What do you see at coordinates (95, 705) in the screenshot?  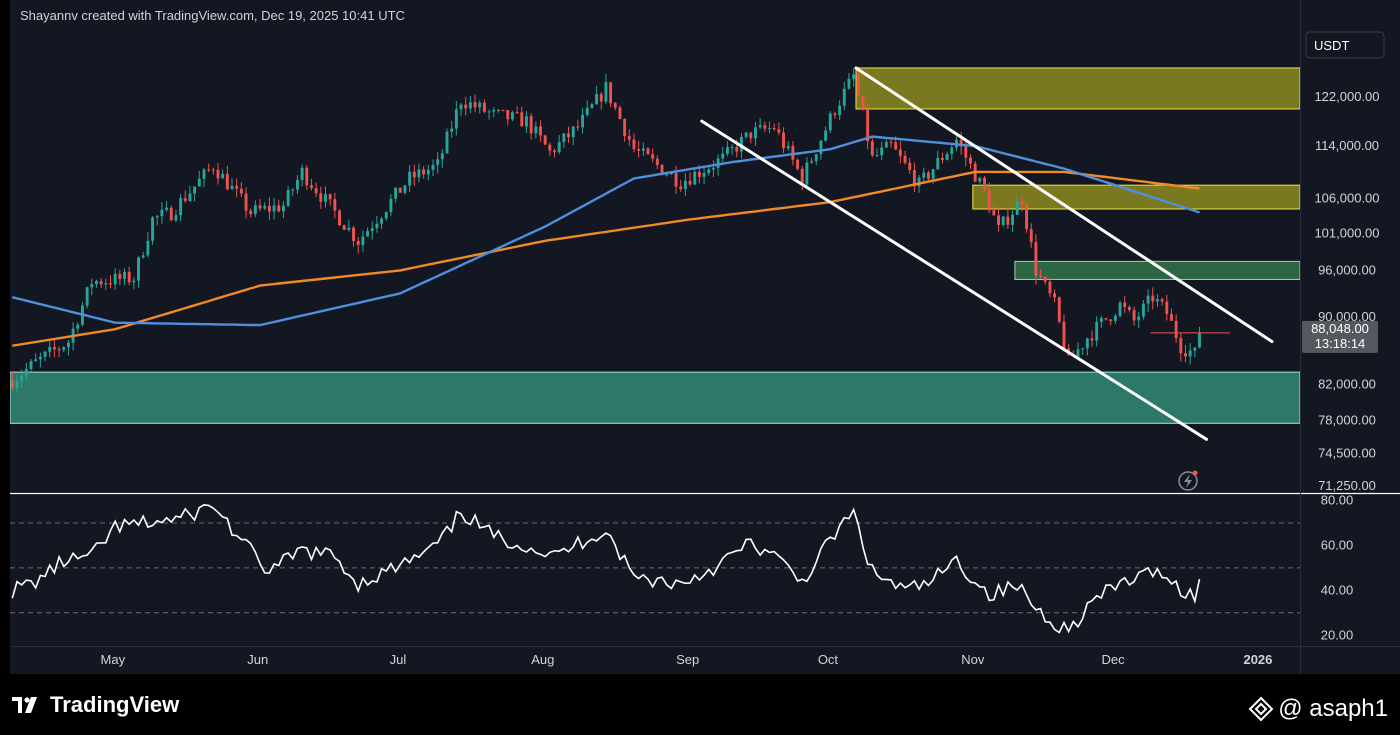 I see `tradingview-brand: TradingView` at bounding box center [95, 705].